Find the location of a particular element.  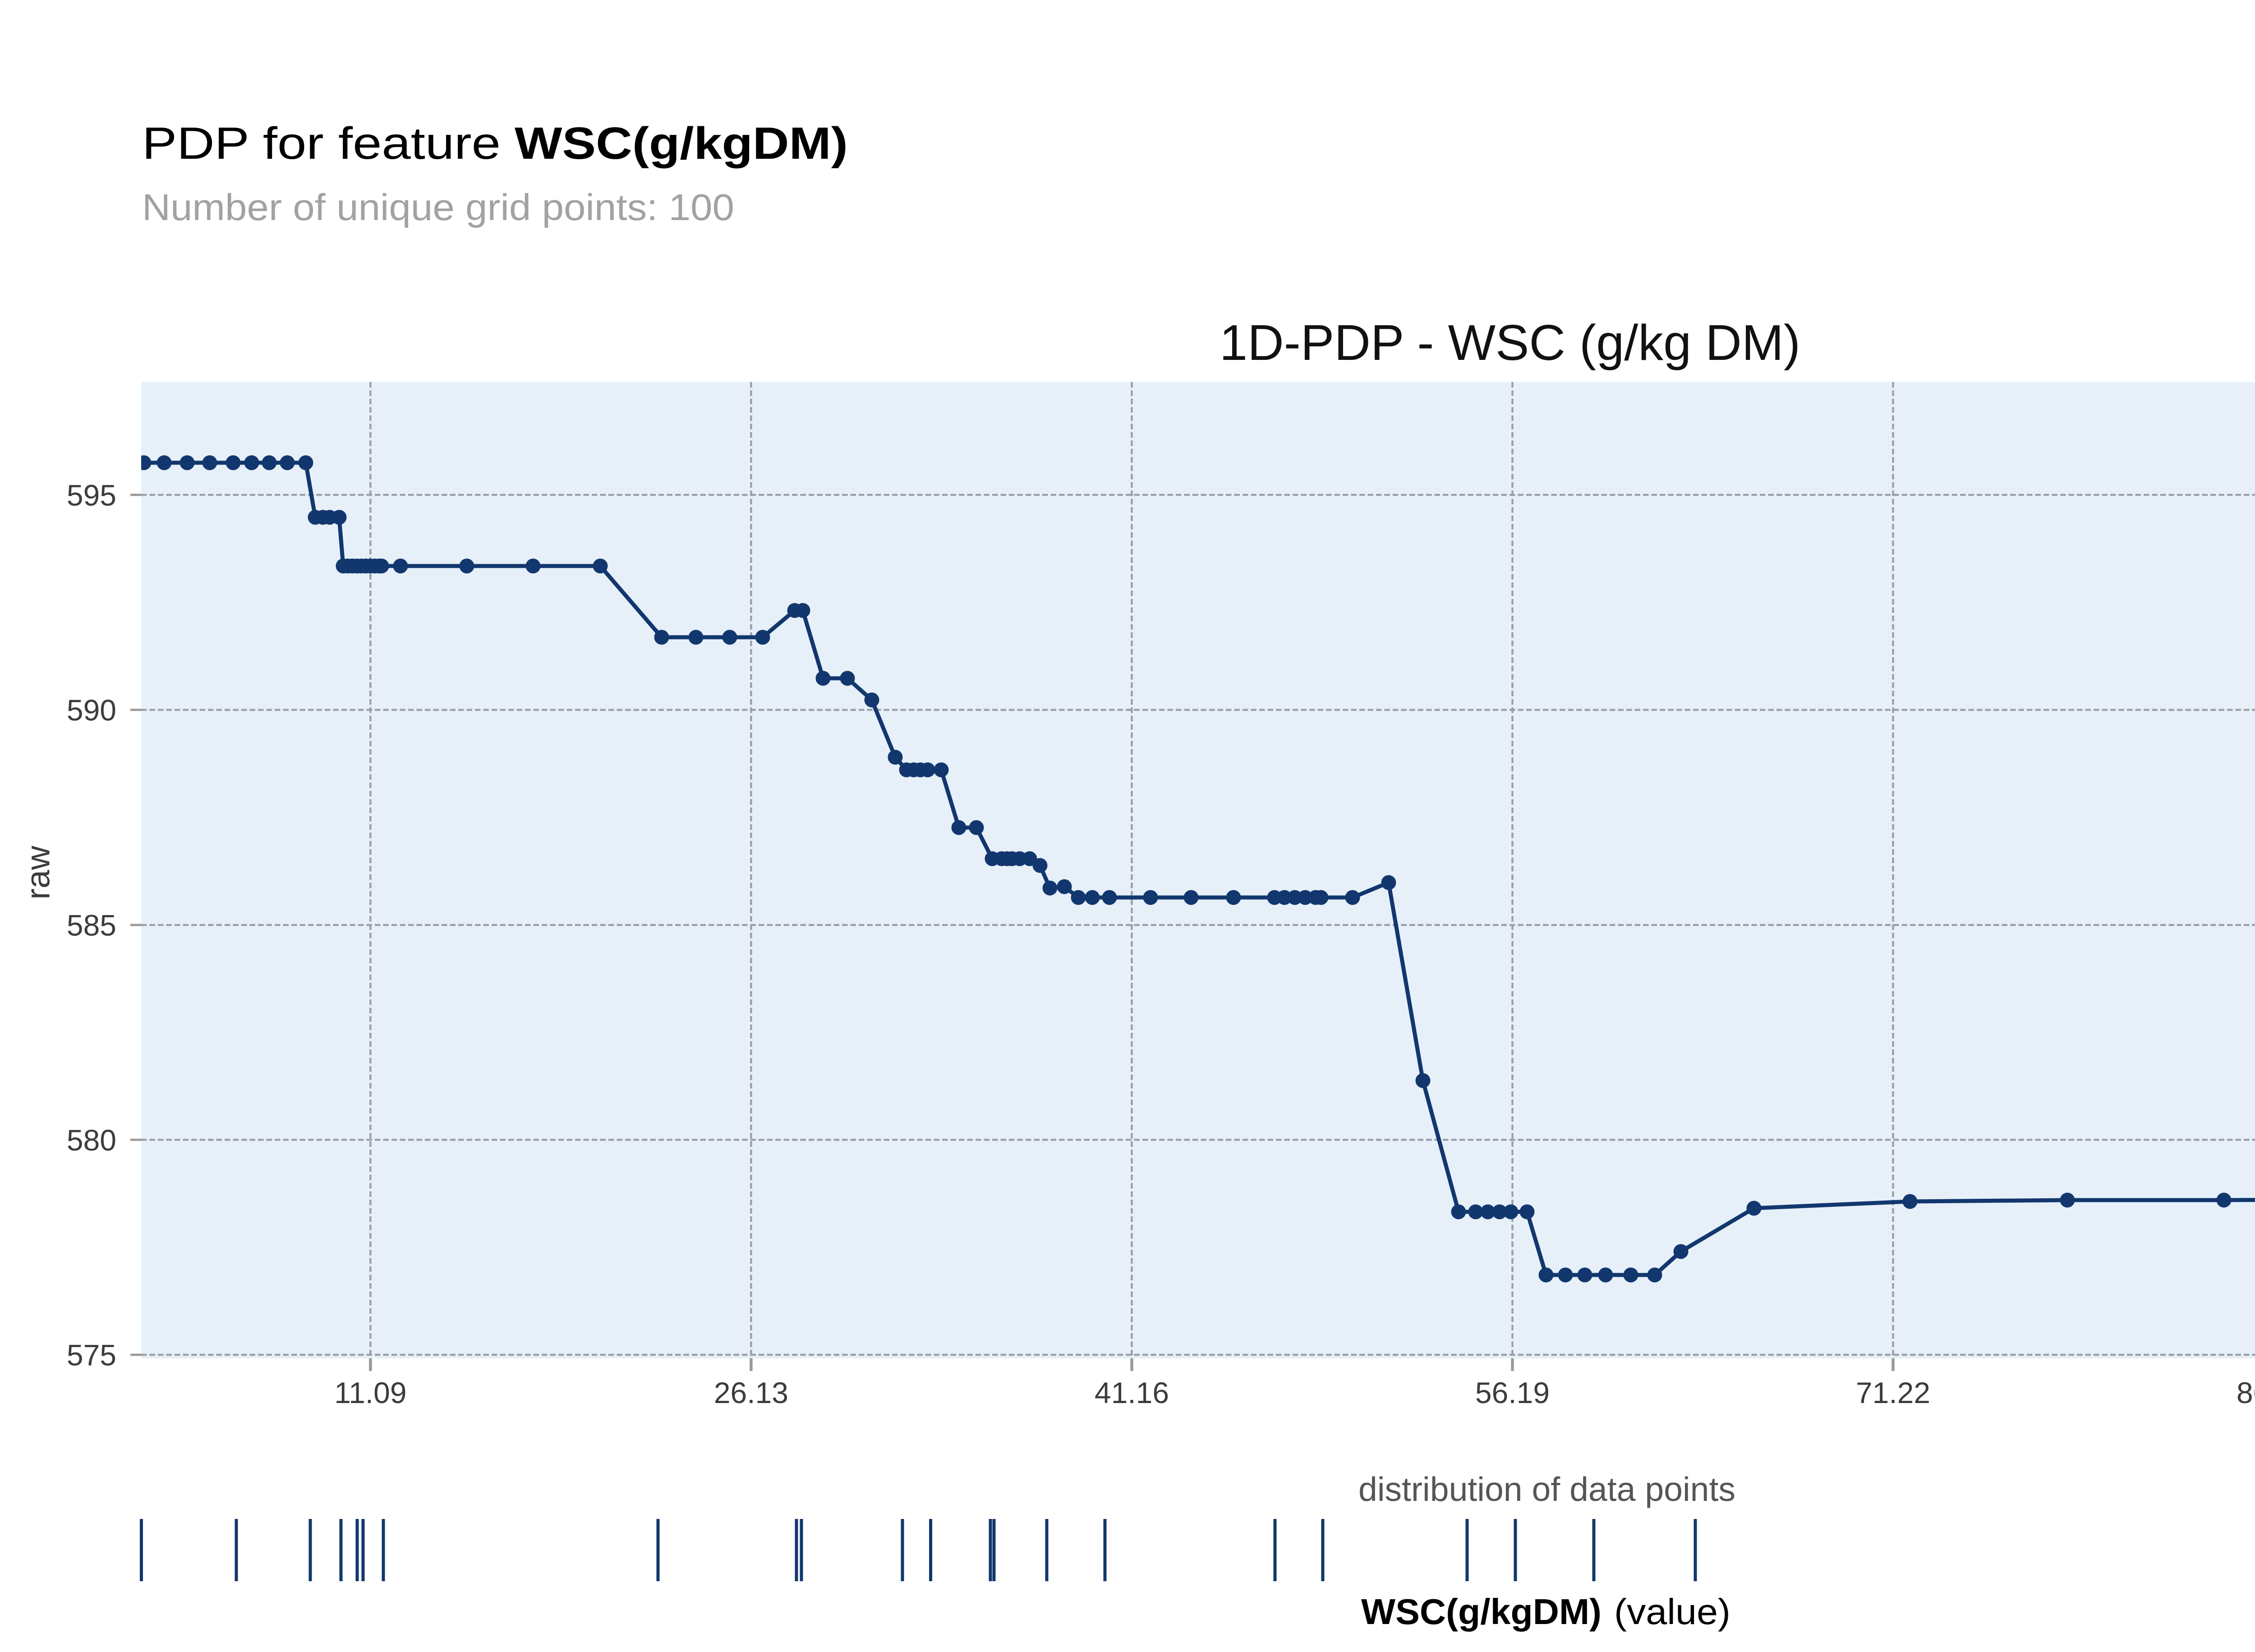

svg-text: 11.09 is located at coordinates (370, 1392).